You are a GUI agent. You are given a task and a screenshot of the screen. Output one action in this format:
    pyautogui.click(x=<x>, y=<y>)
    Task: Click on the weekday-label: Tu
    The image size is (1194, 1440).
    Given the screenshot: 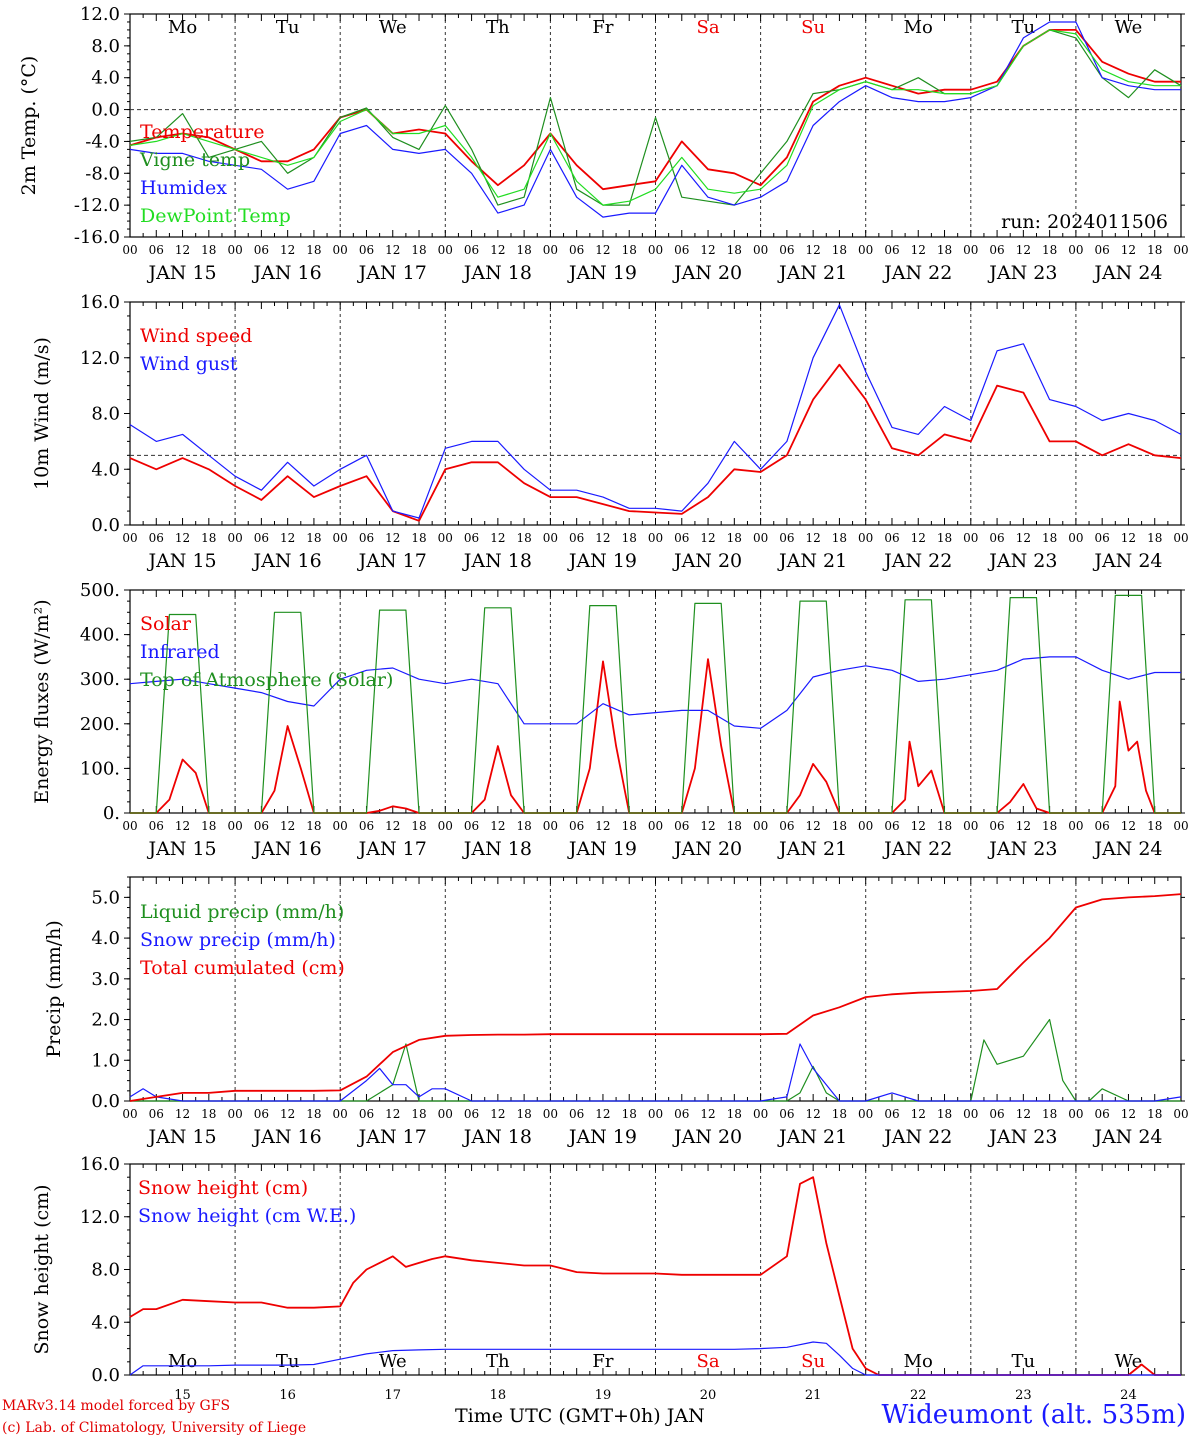 What is the action you would take?
    pyautogui.click(x=1024, y=27)
    